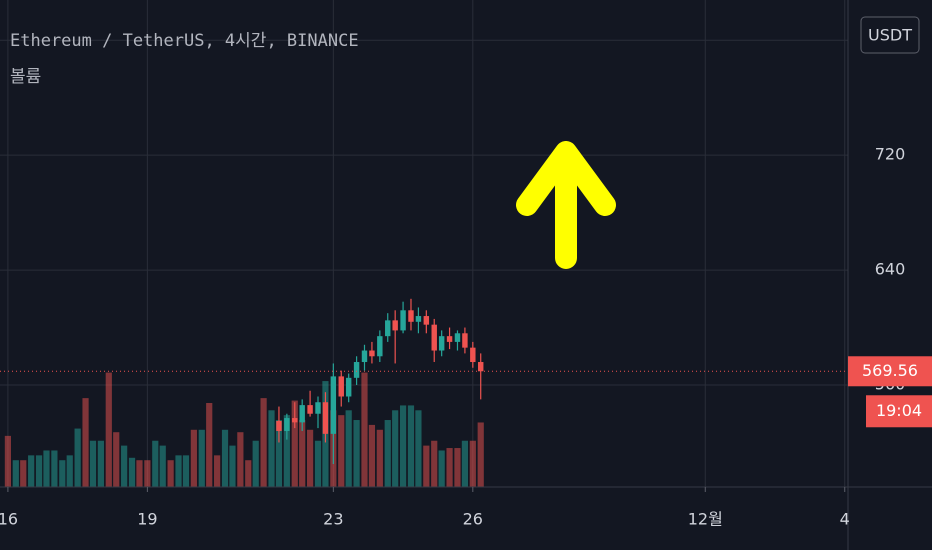 This screenshot has height=550, width=932. I want to click on last-price-box, so click(890, 371).